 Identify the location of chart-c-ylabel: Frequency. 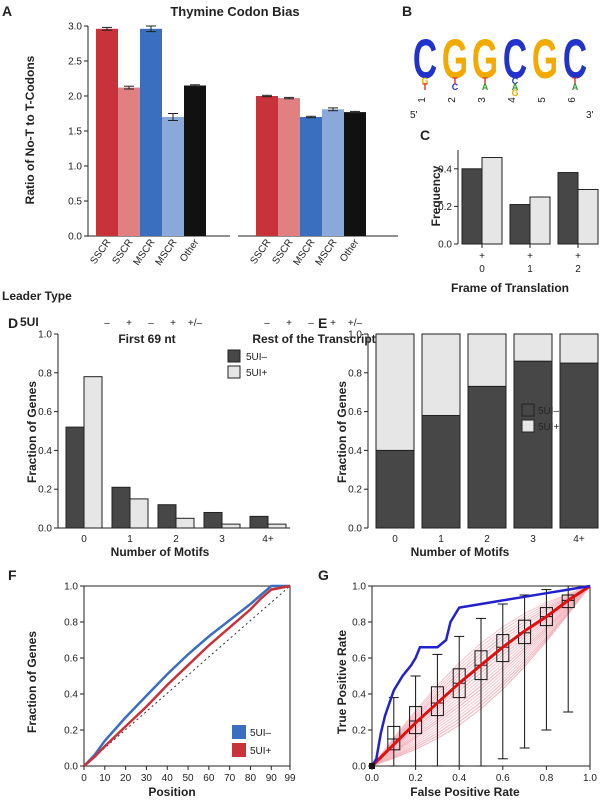
(436, 195).